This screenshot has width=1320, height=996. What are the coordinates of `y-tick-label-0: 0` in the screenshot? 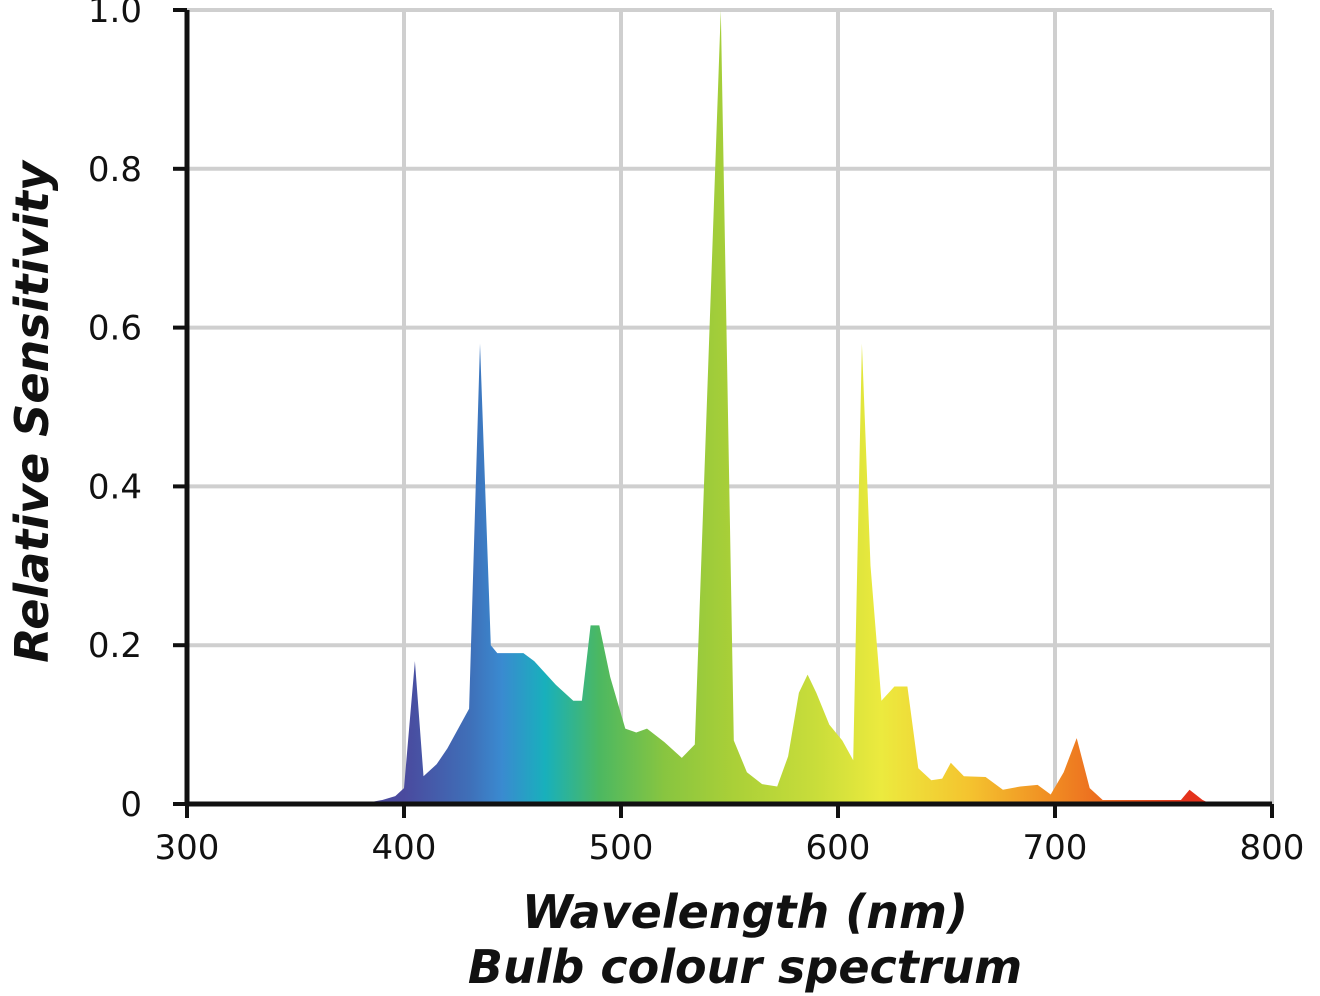 It's located at (131, 805).